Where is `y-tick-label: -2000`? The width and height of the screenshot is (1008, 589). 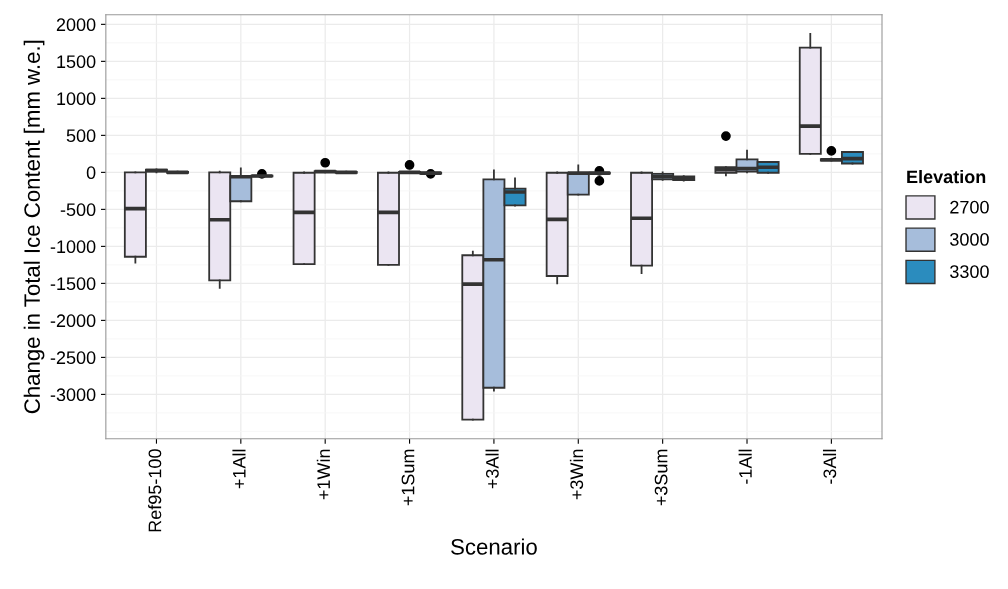
y-tick-label: -2000 is located at coordinates (73, 321).